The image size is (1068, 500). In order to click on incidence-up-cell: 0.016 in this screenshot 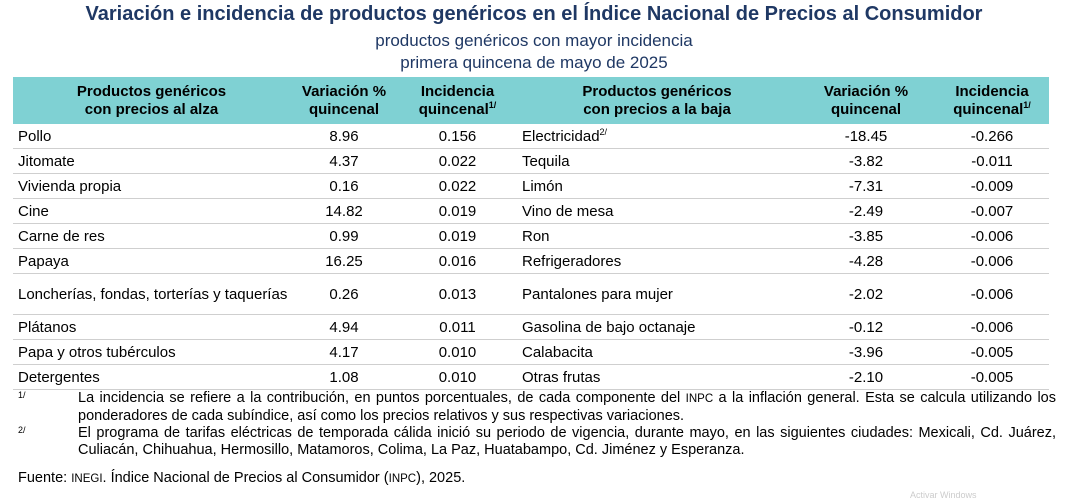, I will do `click(457, 261)`.